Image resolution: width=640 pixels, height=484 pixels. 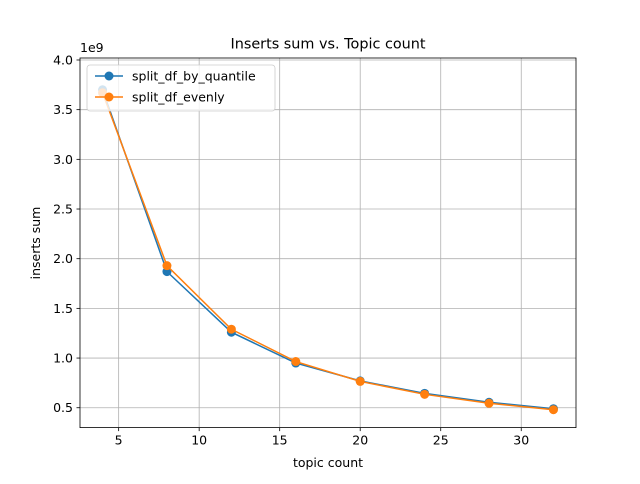 I want to click on legend-entry: split_df_evenly, so click(x=160, y=97).